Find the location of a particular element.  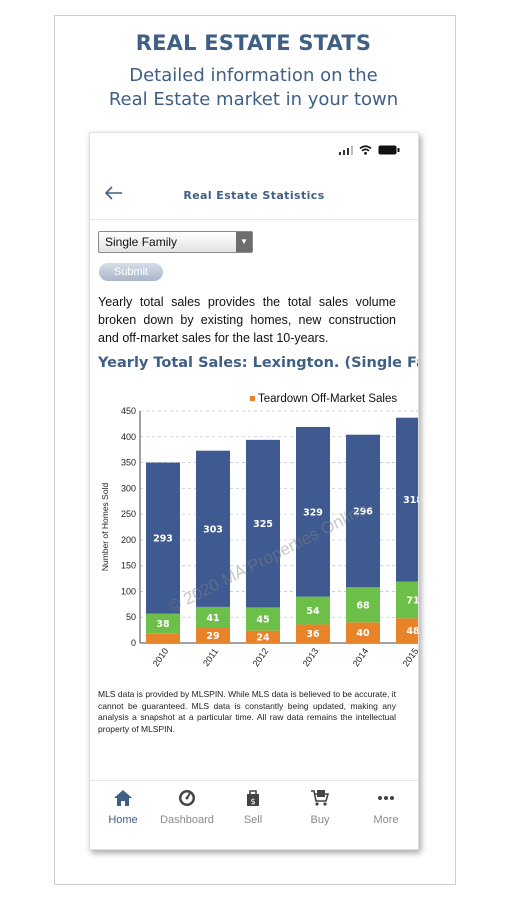

data-label: 54 is located at coordinates (313, 611).